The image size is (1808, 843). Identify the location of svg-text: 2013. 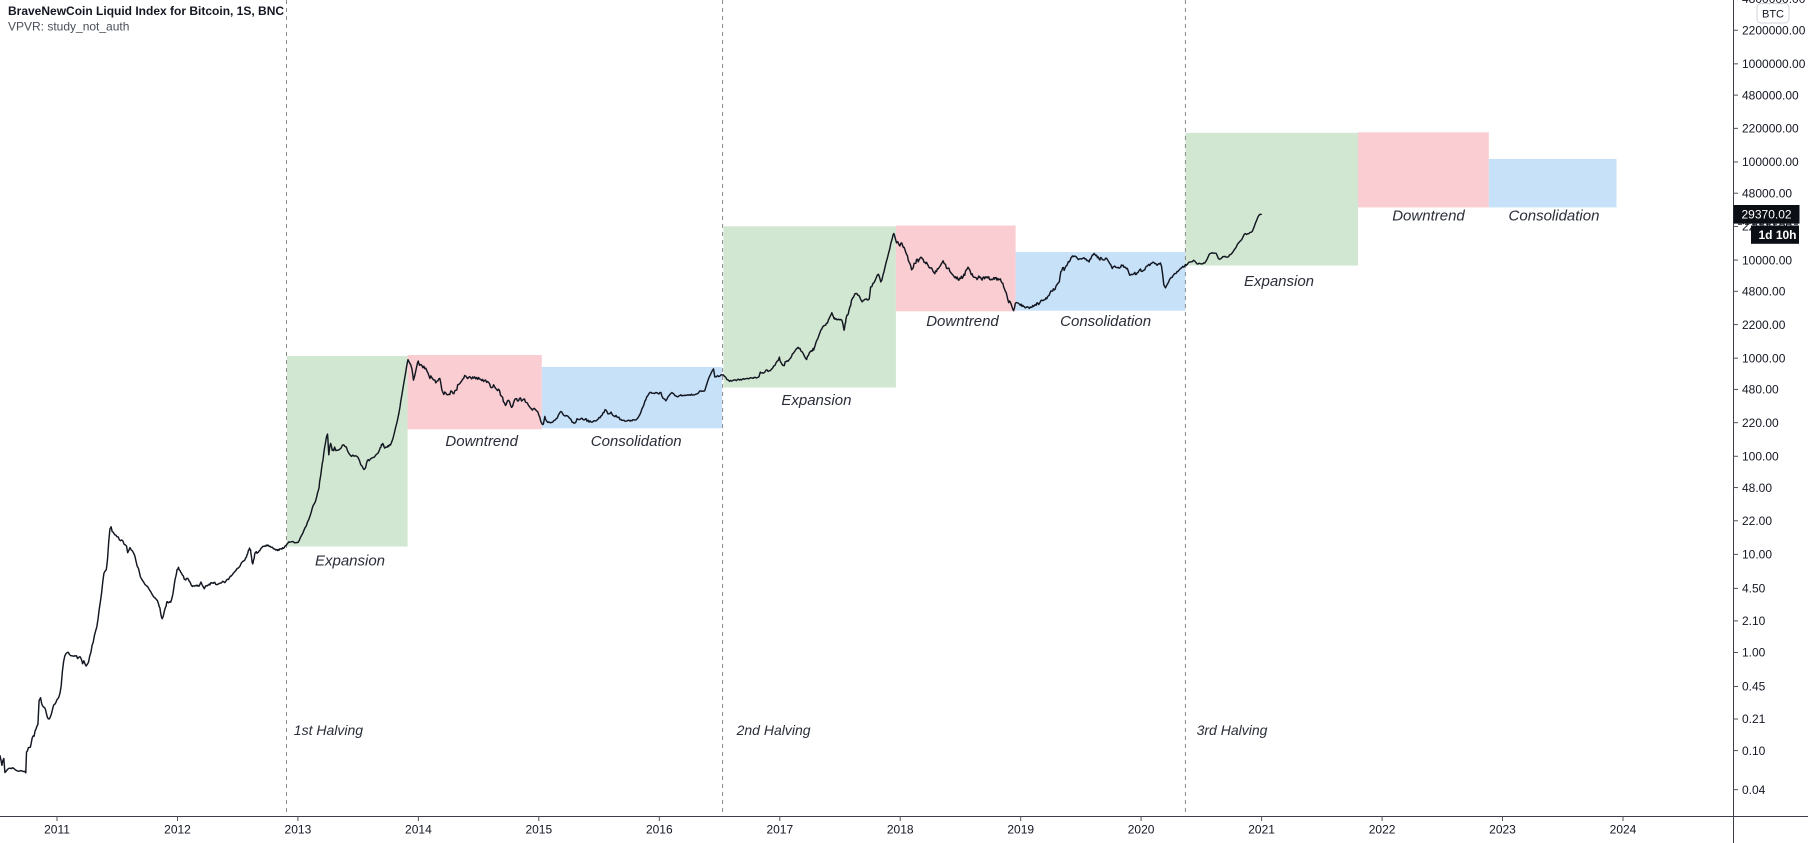
(298, 830).